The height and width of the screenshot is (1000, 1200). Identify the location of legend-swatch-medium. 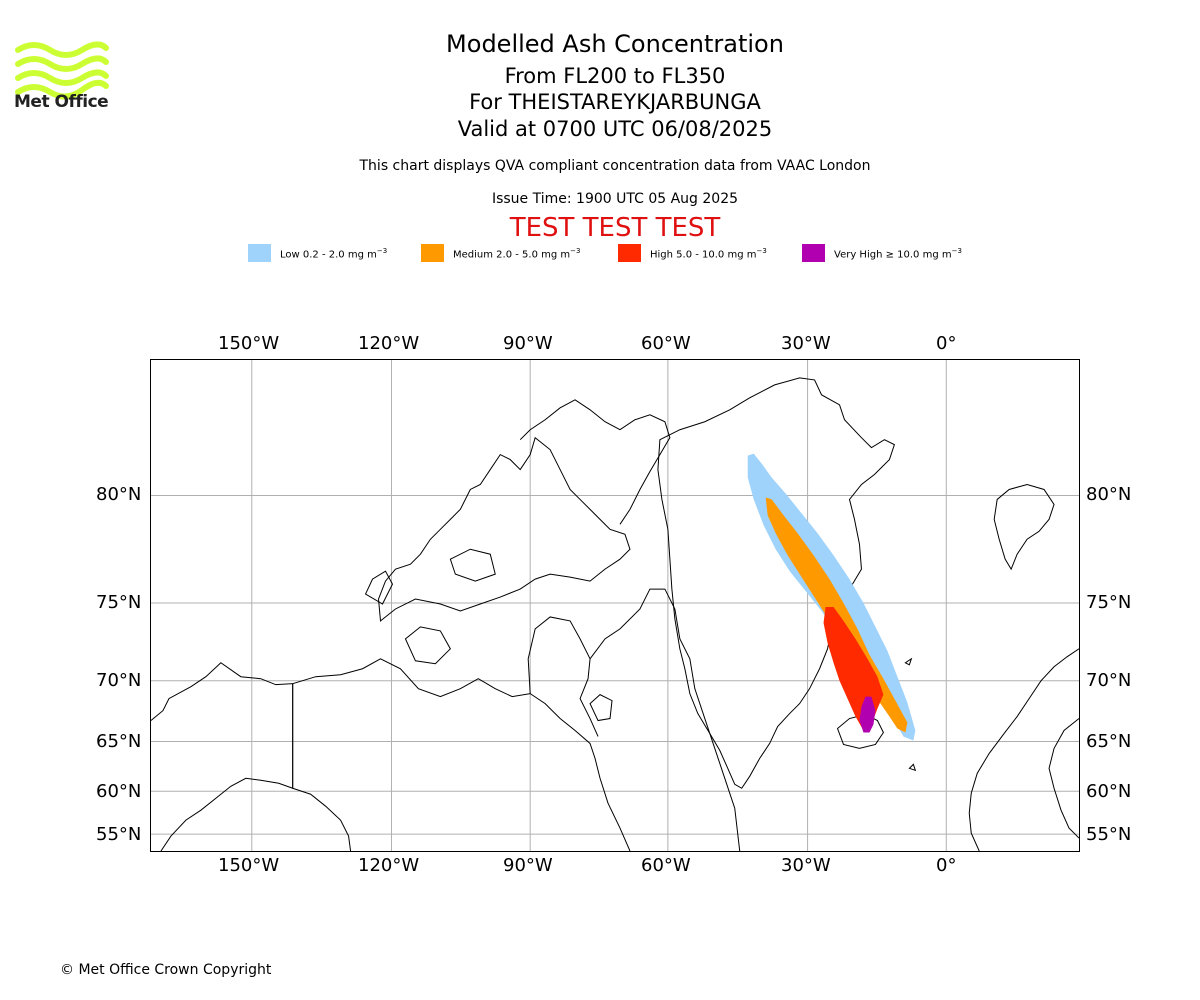
(432, 253).